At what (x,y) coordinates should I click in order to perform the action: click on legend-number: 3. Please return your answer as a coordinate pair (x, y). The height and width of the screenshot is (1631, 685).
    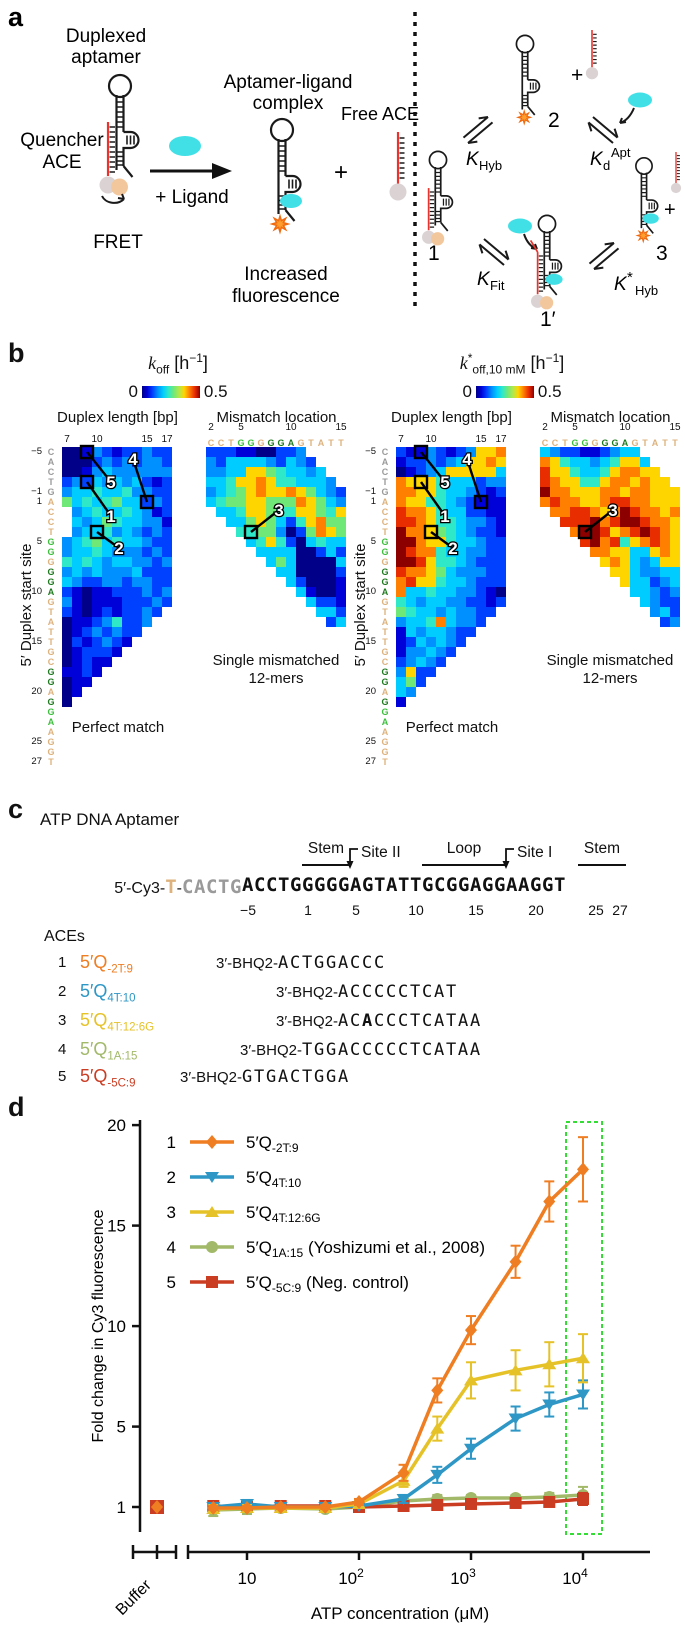
    Looking at the image, I should click on (171, 1212).